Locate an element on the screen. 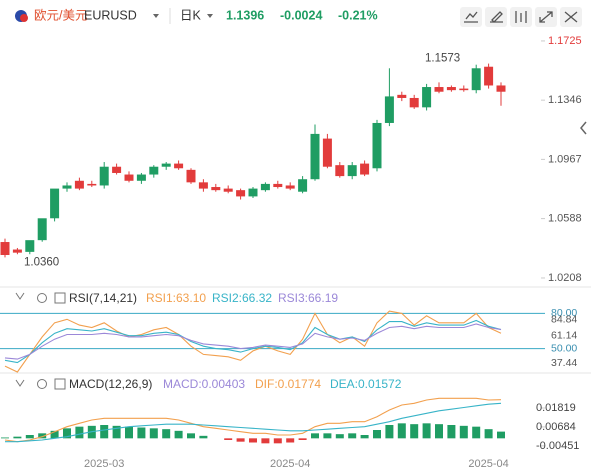 The image size is (591, 476). price: 1.1396 is located at coordinates (245, 15).